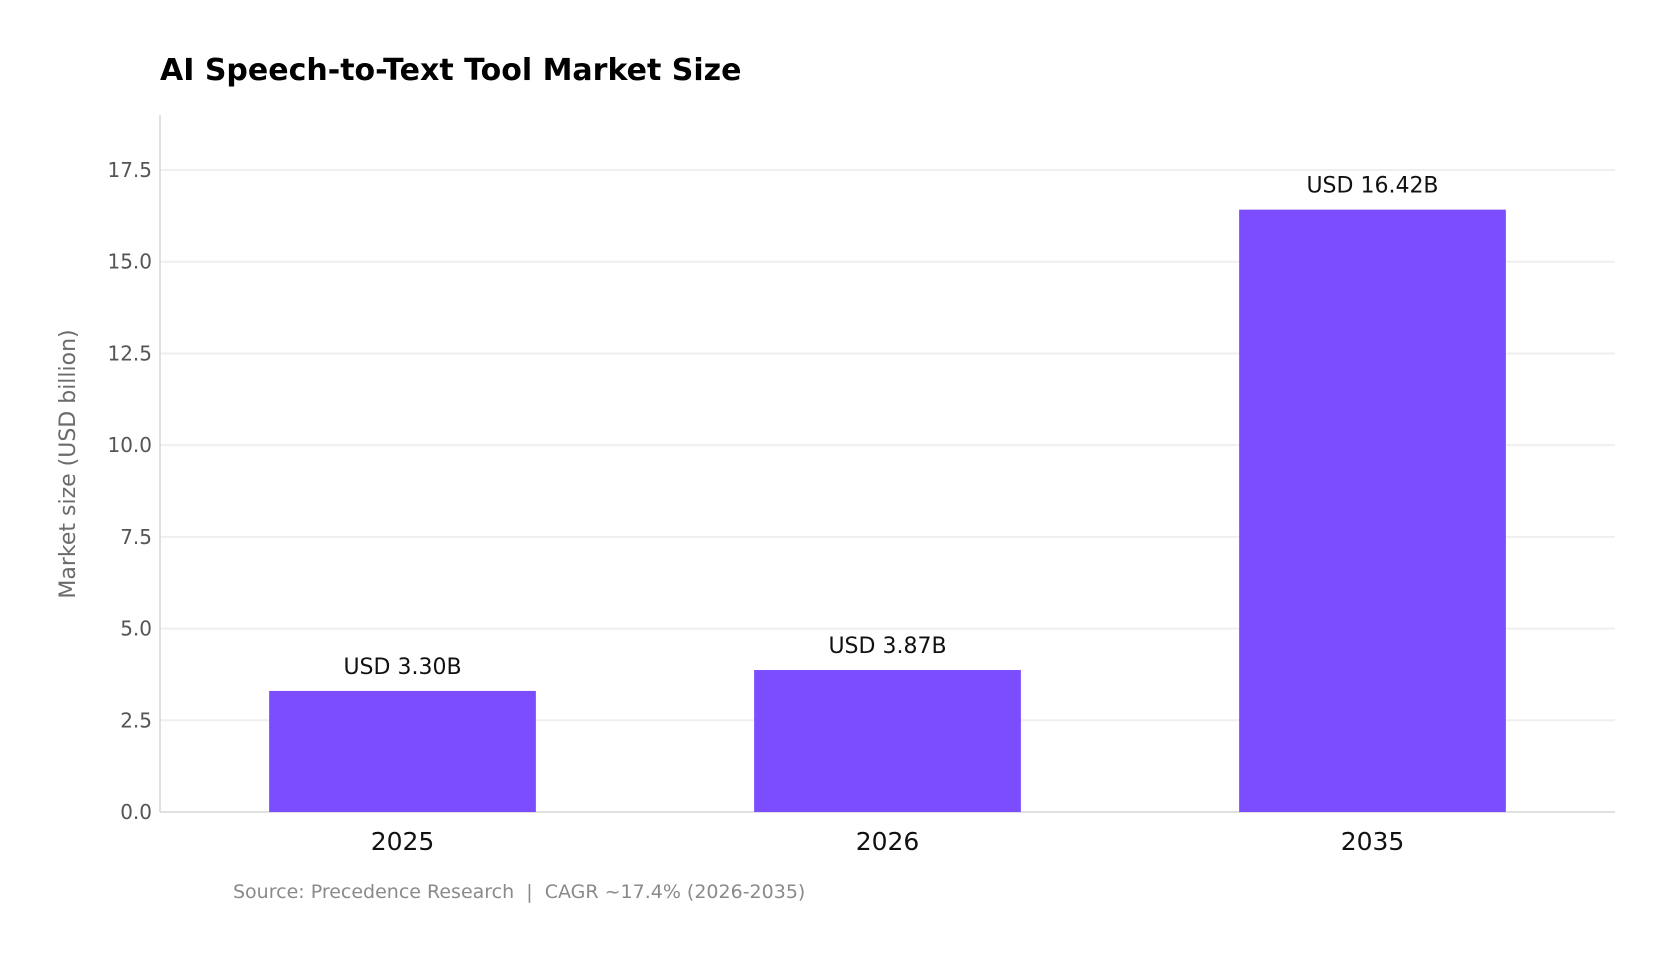 The image size is (1664, 955). I want to click on bar-2025, so click(402, 751).